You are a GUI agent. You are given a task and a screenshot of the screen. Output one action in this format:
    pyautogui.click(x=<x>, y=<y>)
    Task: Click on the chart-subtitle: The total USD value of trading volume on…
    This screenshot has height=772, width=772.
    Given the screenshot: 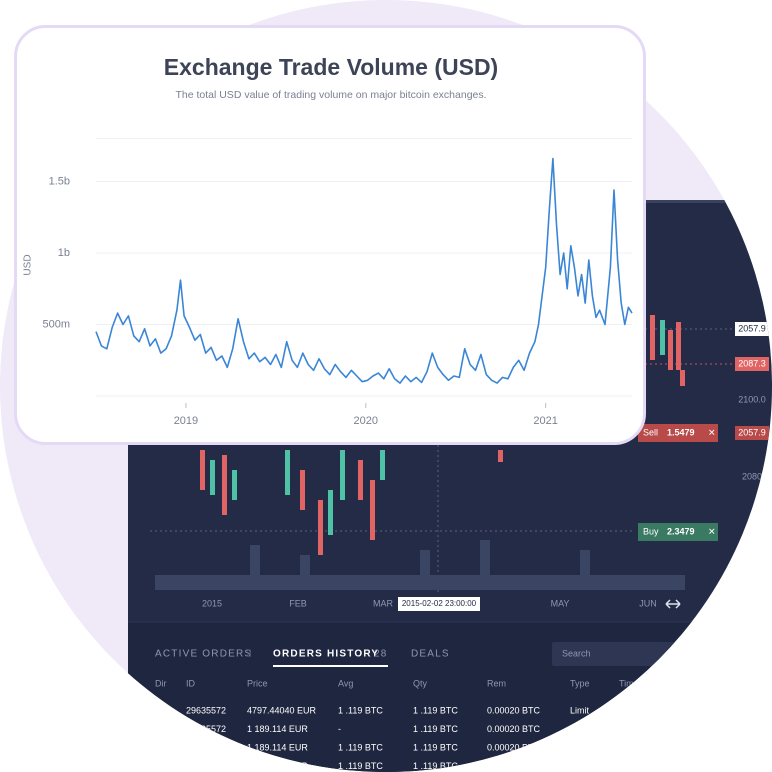 What is the action you would take?
    pyautogui.click(x=330, y=95)
    